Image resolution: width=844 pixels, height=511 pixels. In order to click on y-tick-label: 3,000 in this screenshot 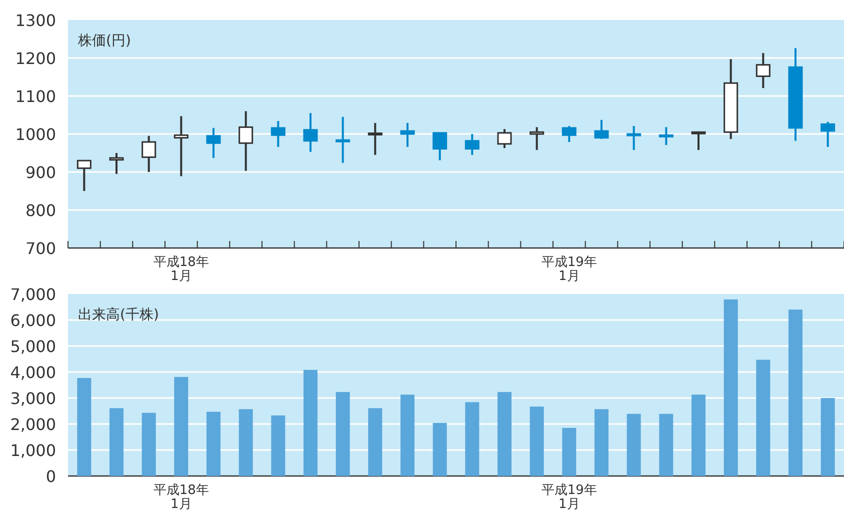, I will do `click(33, 398)`.